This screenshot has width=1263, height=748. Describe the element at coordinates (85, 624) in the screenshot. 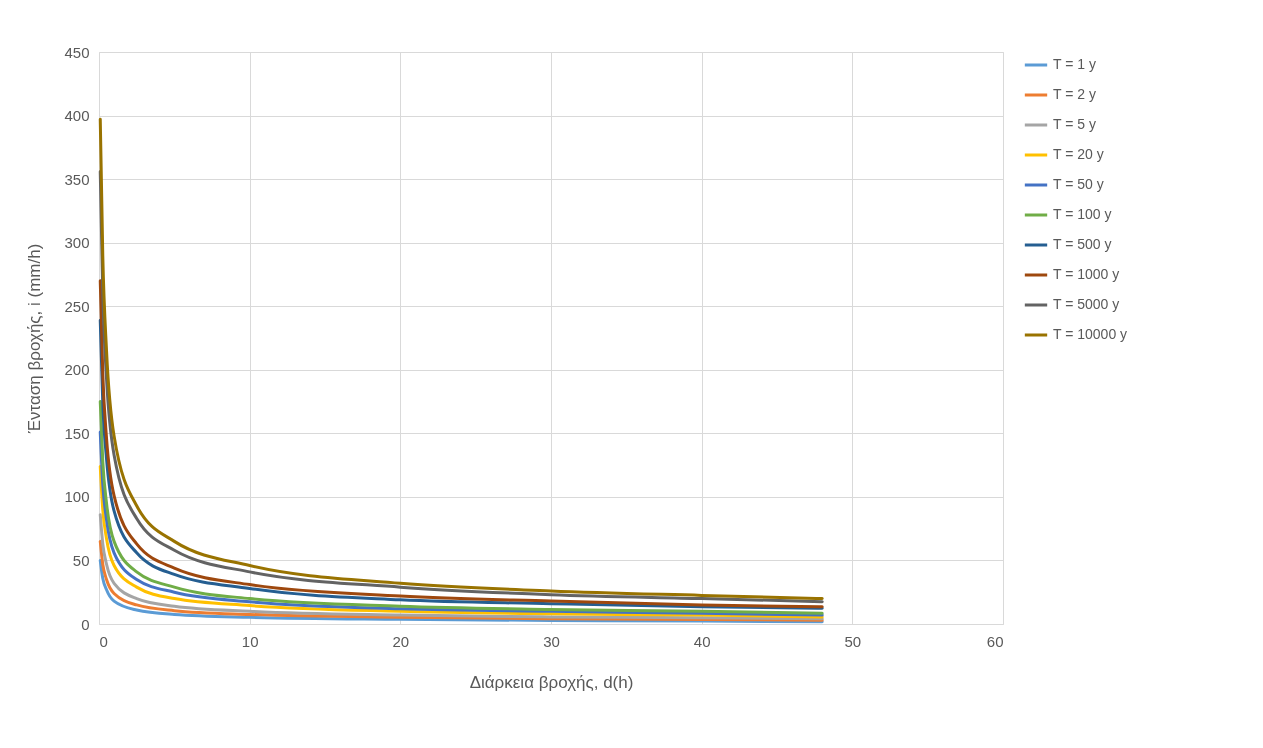

I see `y-tick-label: 0` at that location.